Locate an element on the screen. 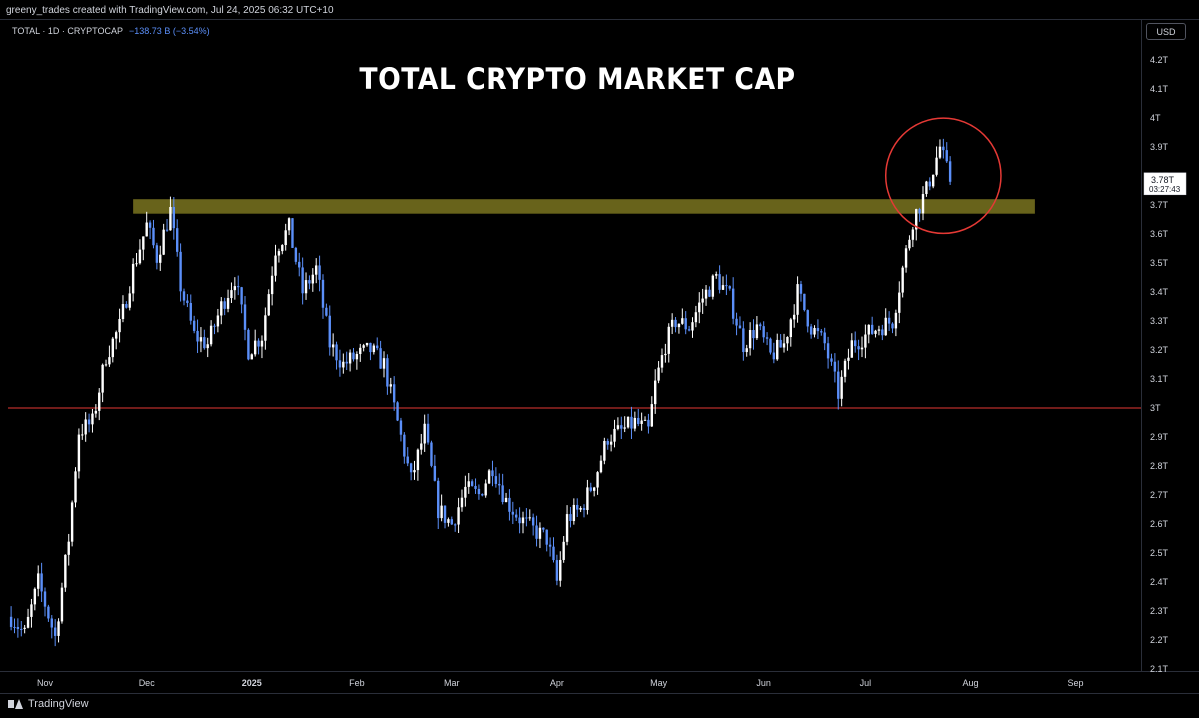  currency-button: USD is located at coordinates (1166, 31).